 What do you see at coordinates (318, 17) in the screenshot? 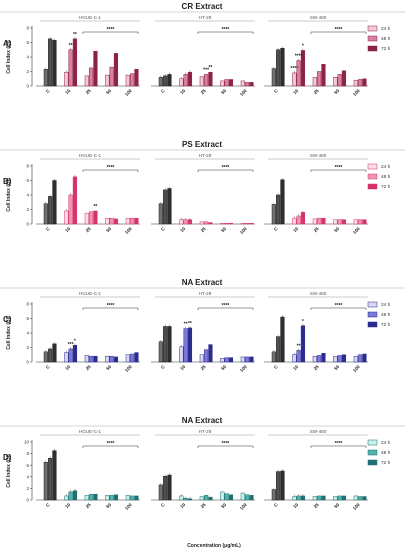
I see `cell-line-title: SW-480` at bounding box center [318, 17].